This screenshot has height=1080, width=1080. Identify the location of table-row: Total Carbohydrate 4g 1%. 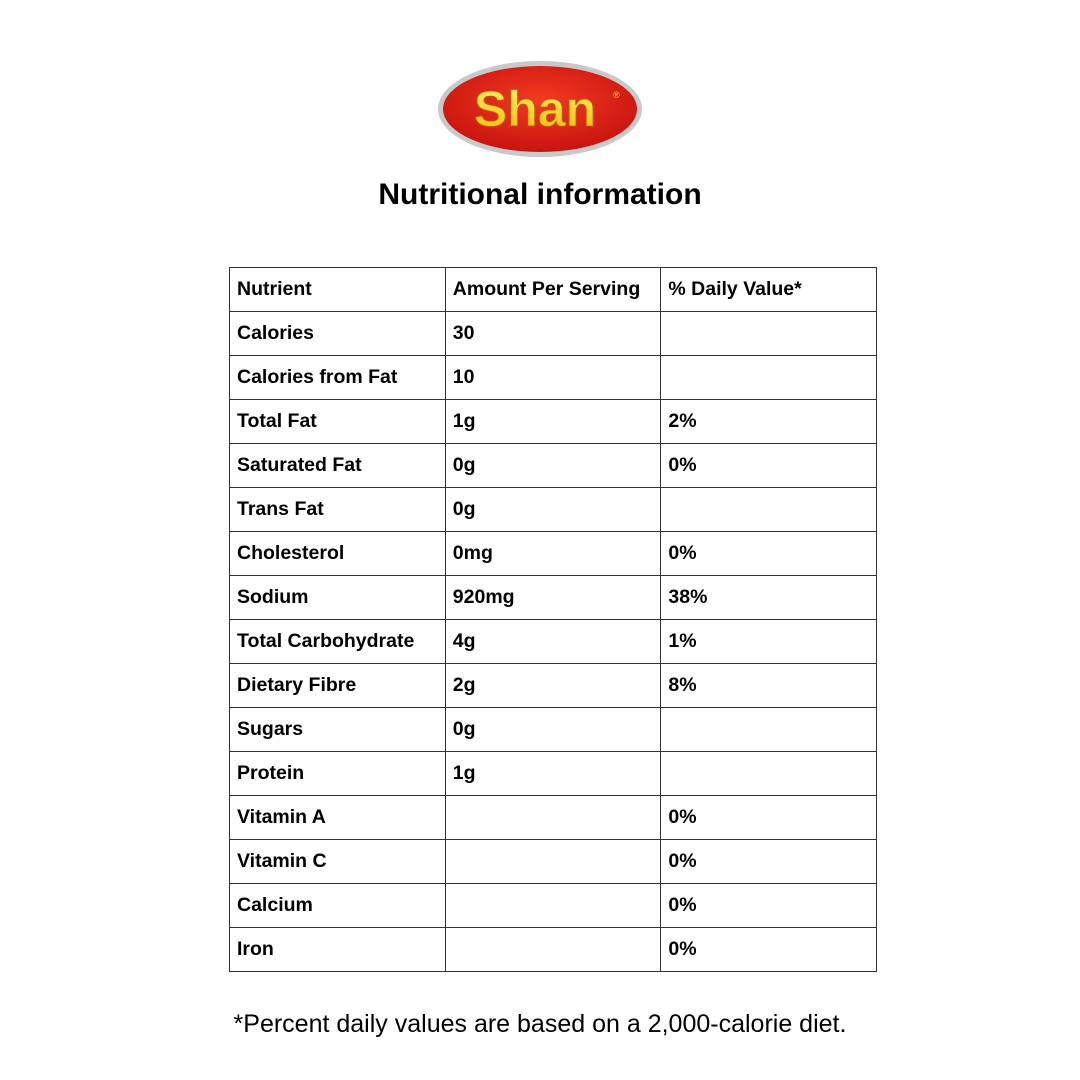
(553, 641).